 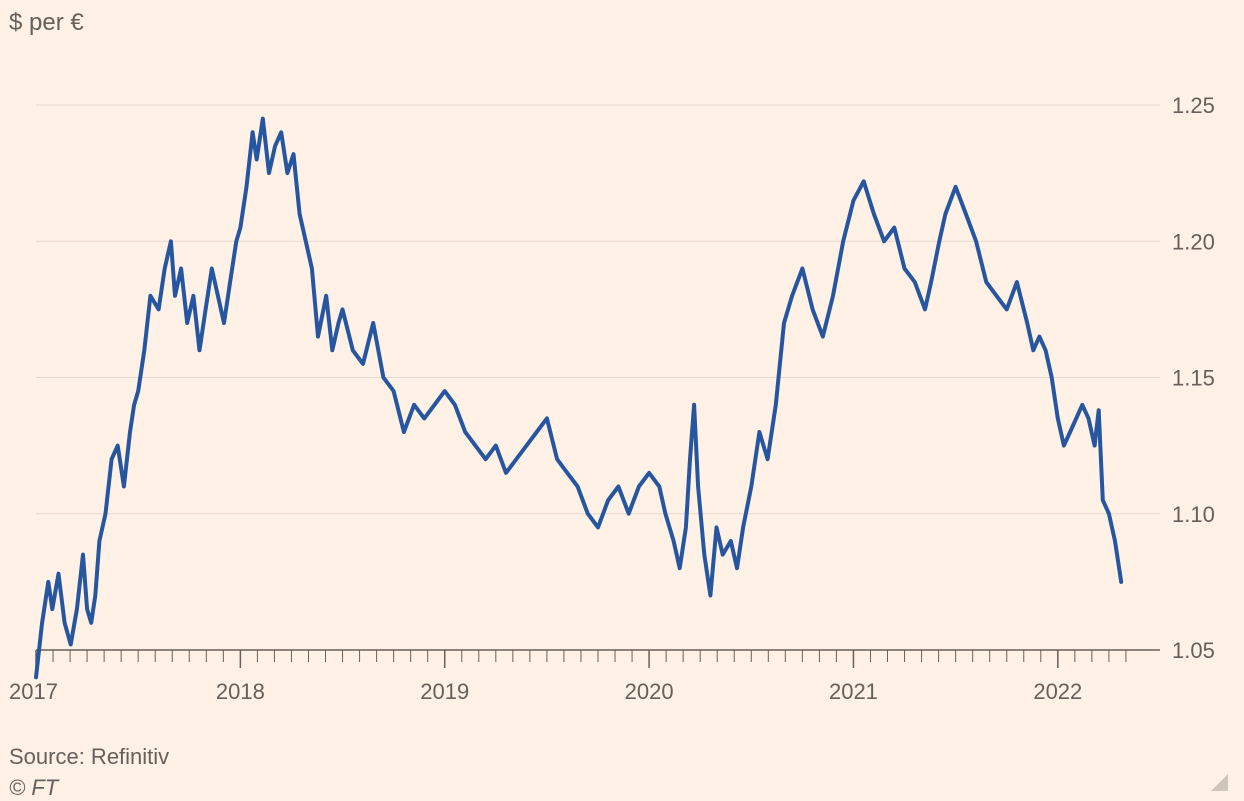 What do you see at coordinates (1057, 691) in the screenshot?
I see `x-tick-label-2022: 2022` at bounding box center [1057, 691].